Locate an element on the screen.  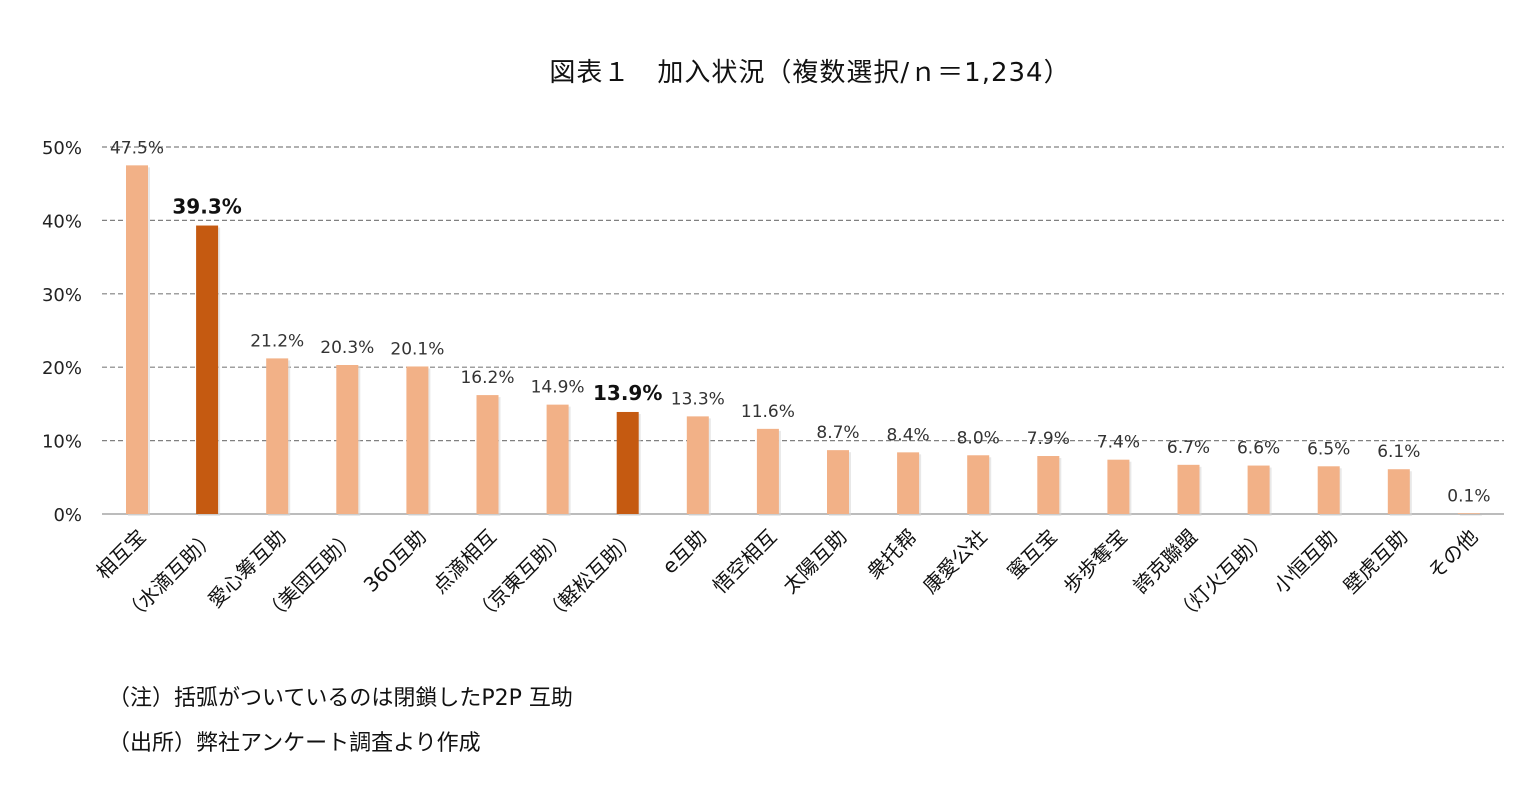
value-label: 13.9% is located at coordinates (627, 393).